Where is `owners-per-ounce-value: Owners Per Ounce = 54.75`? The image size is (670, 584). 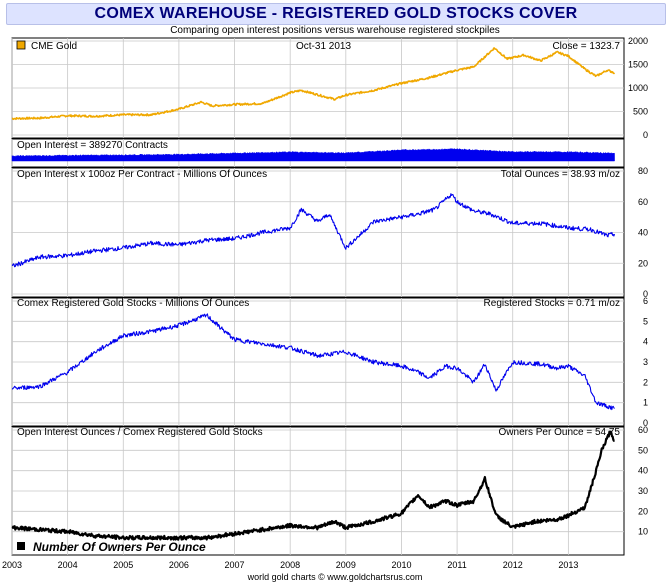 owners-per-ounce-value: Owners Per Ounce = 54.75 is located at coordinates (560, 432).